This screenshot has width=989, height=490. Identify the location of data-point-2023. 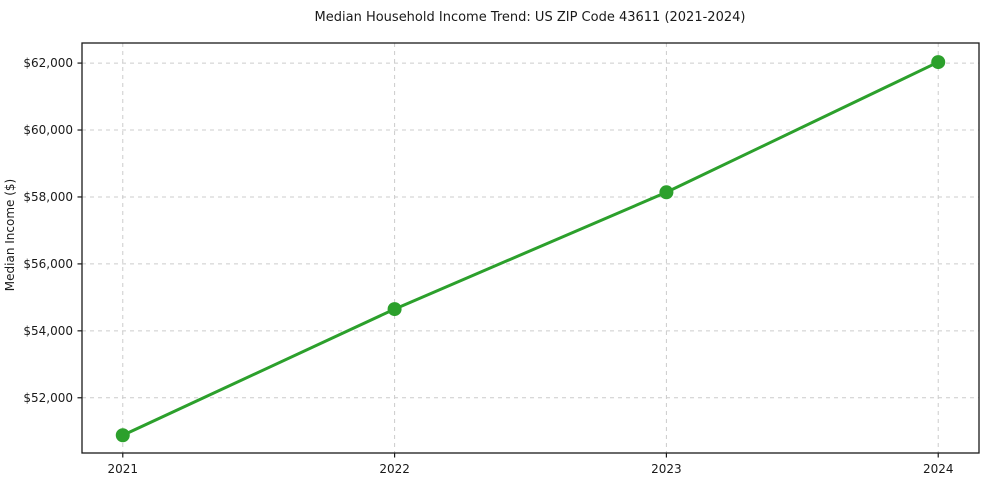
(666, 192).